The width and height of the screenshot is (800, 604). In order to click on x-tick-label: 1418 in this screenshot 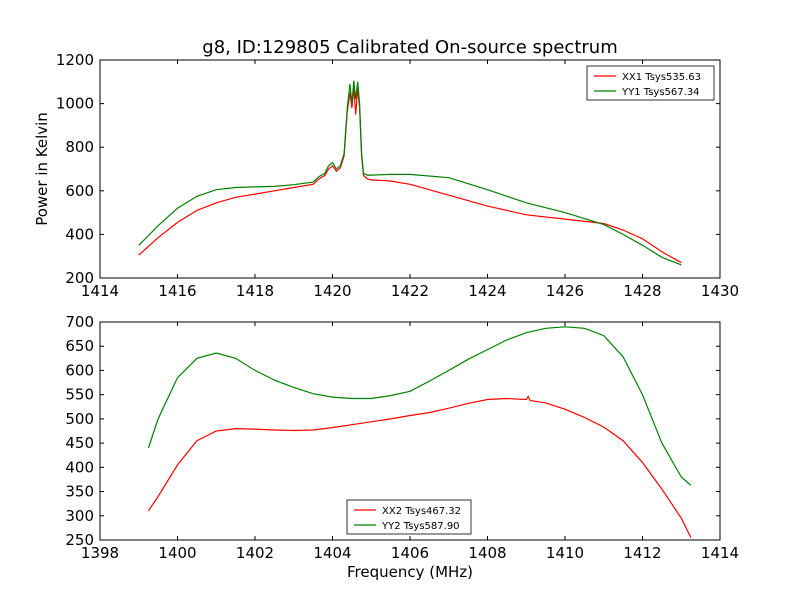, I will do `click(255, 291)`.